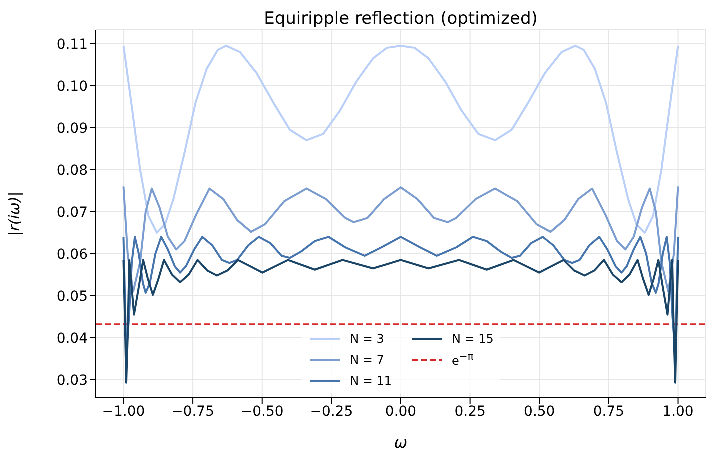  Describe the element at coordinates (463, 360) in the screenshot. I see `legend-label: e$^{−π}$` at that location.